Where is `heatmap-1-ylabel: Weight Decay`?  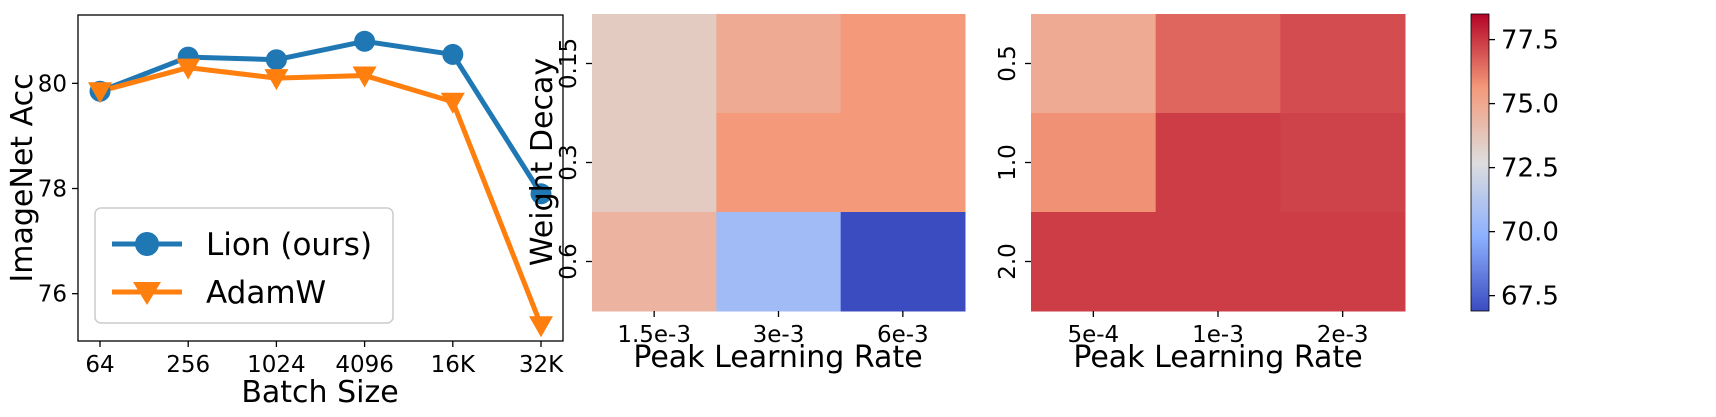 heatmap-1-ylabel: Weight Decay is located at coordinates (542, 162).